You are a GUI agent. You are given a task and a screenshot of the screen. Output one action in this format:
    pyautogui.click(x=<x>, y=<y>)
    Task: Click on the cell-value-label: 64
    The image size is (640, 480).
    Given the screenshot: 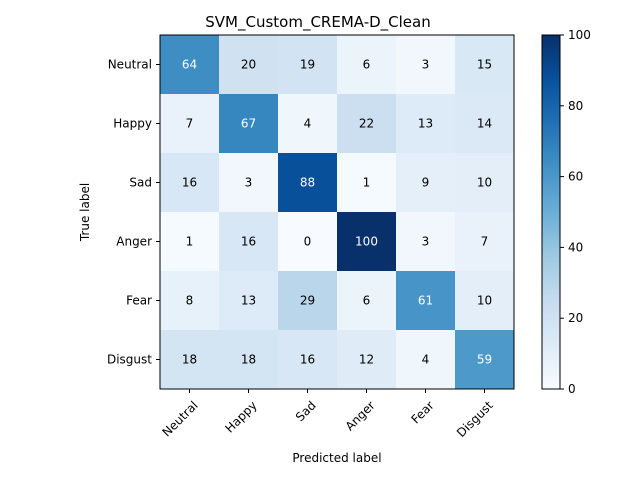 What is the action you would take?
    pyautogui.click(x=189, y=65)
    